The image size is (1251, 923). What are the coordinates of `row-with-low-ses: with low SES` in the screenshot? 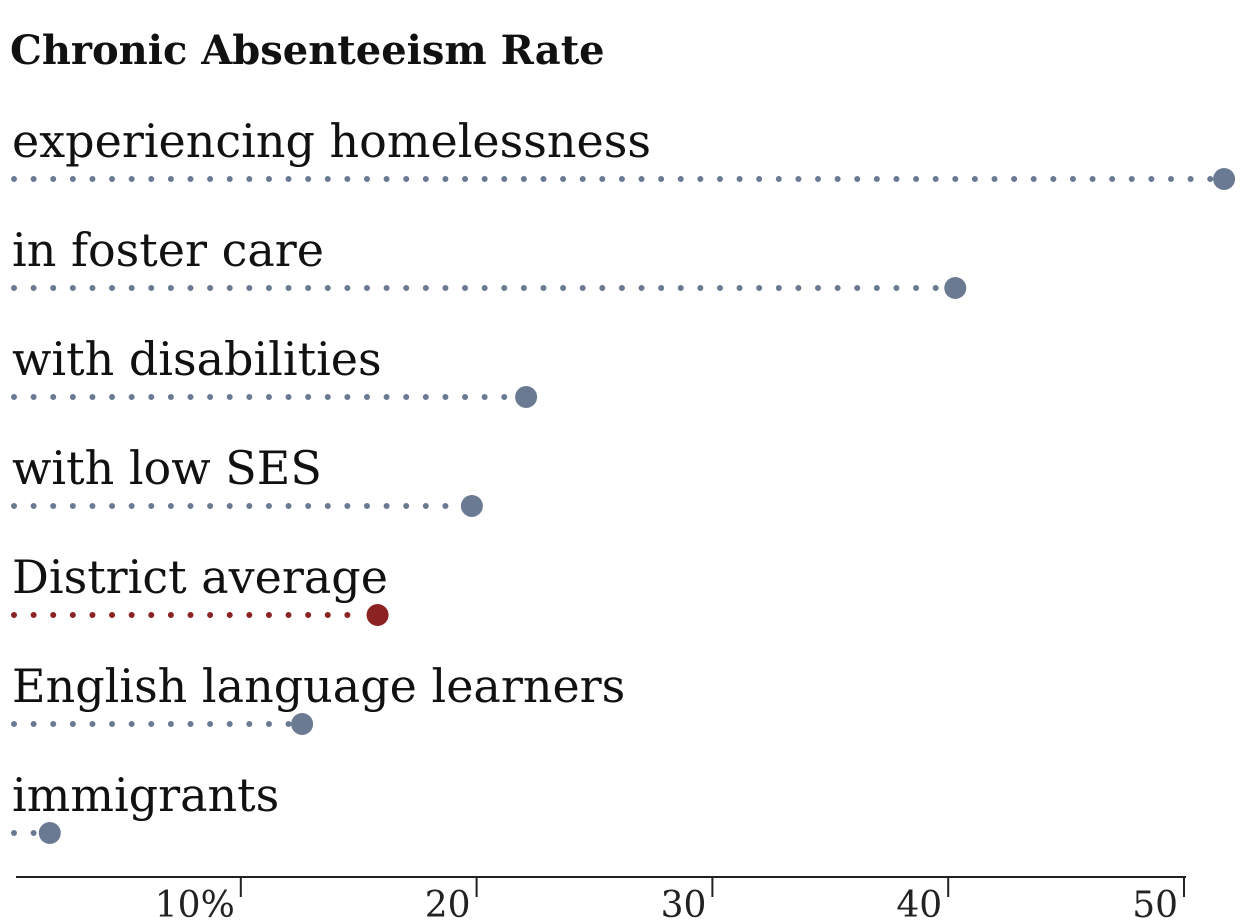 It's located at (247, 479).